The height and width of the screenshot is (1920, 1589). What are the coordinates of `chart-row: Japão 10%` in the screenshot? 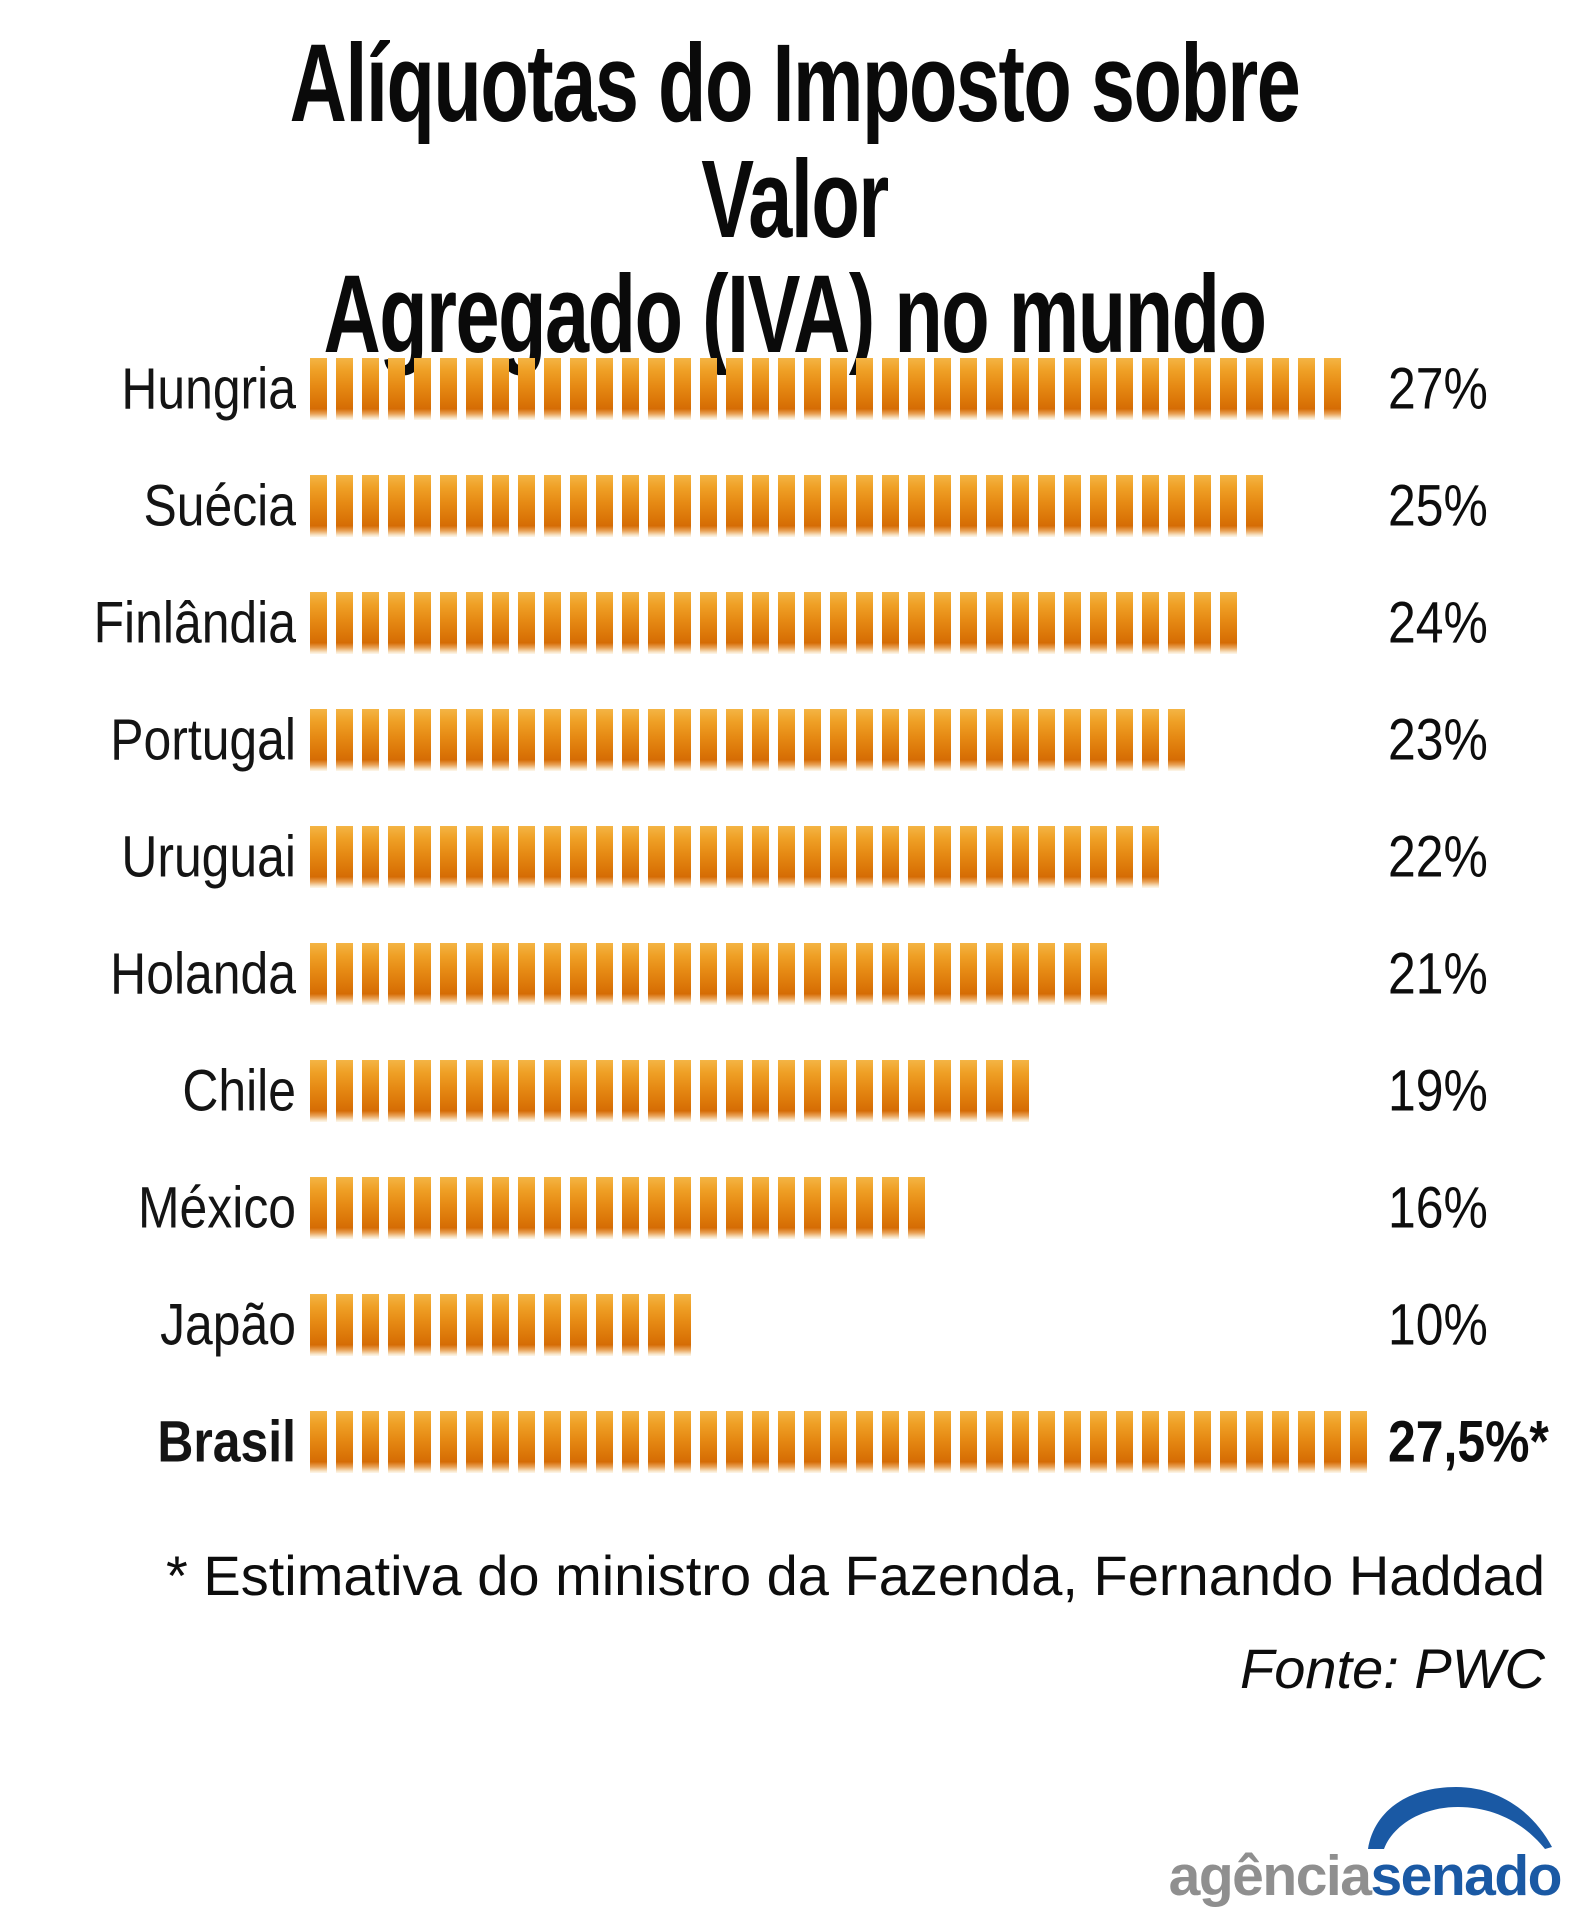 It's located at (794, 1324).